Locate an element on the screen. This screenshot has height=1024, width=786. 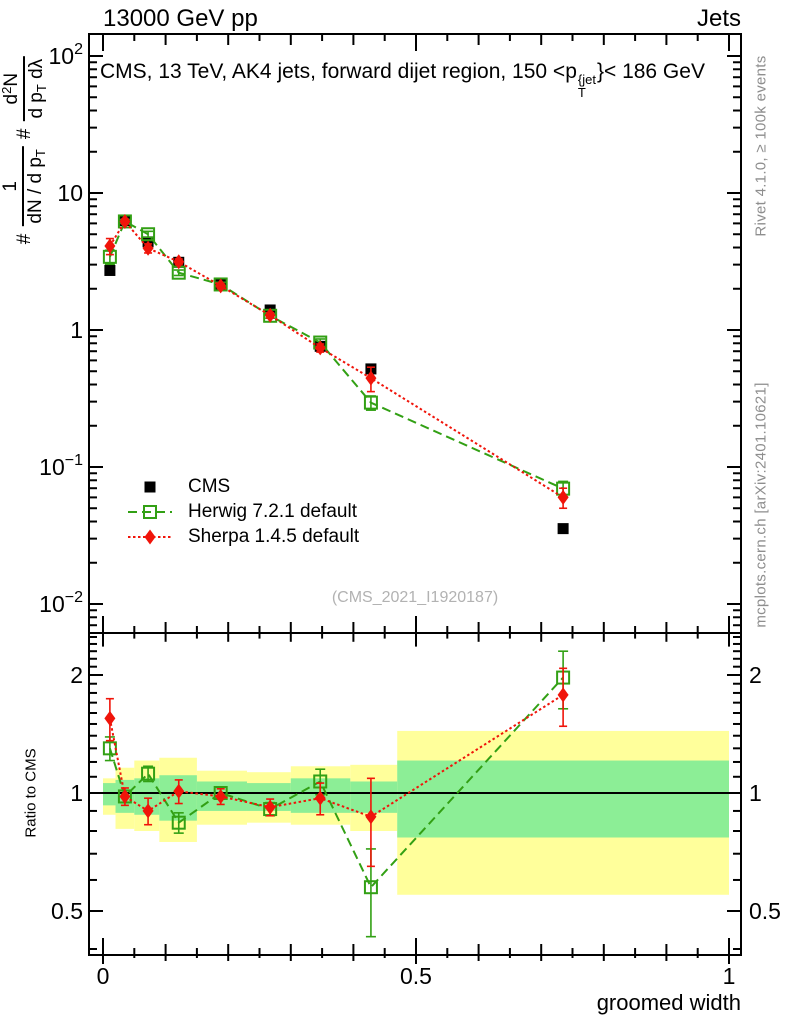
pt-superscript-stack: {jet T is located at coordinates (587, 86).